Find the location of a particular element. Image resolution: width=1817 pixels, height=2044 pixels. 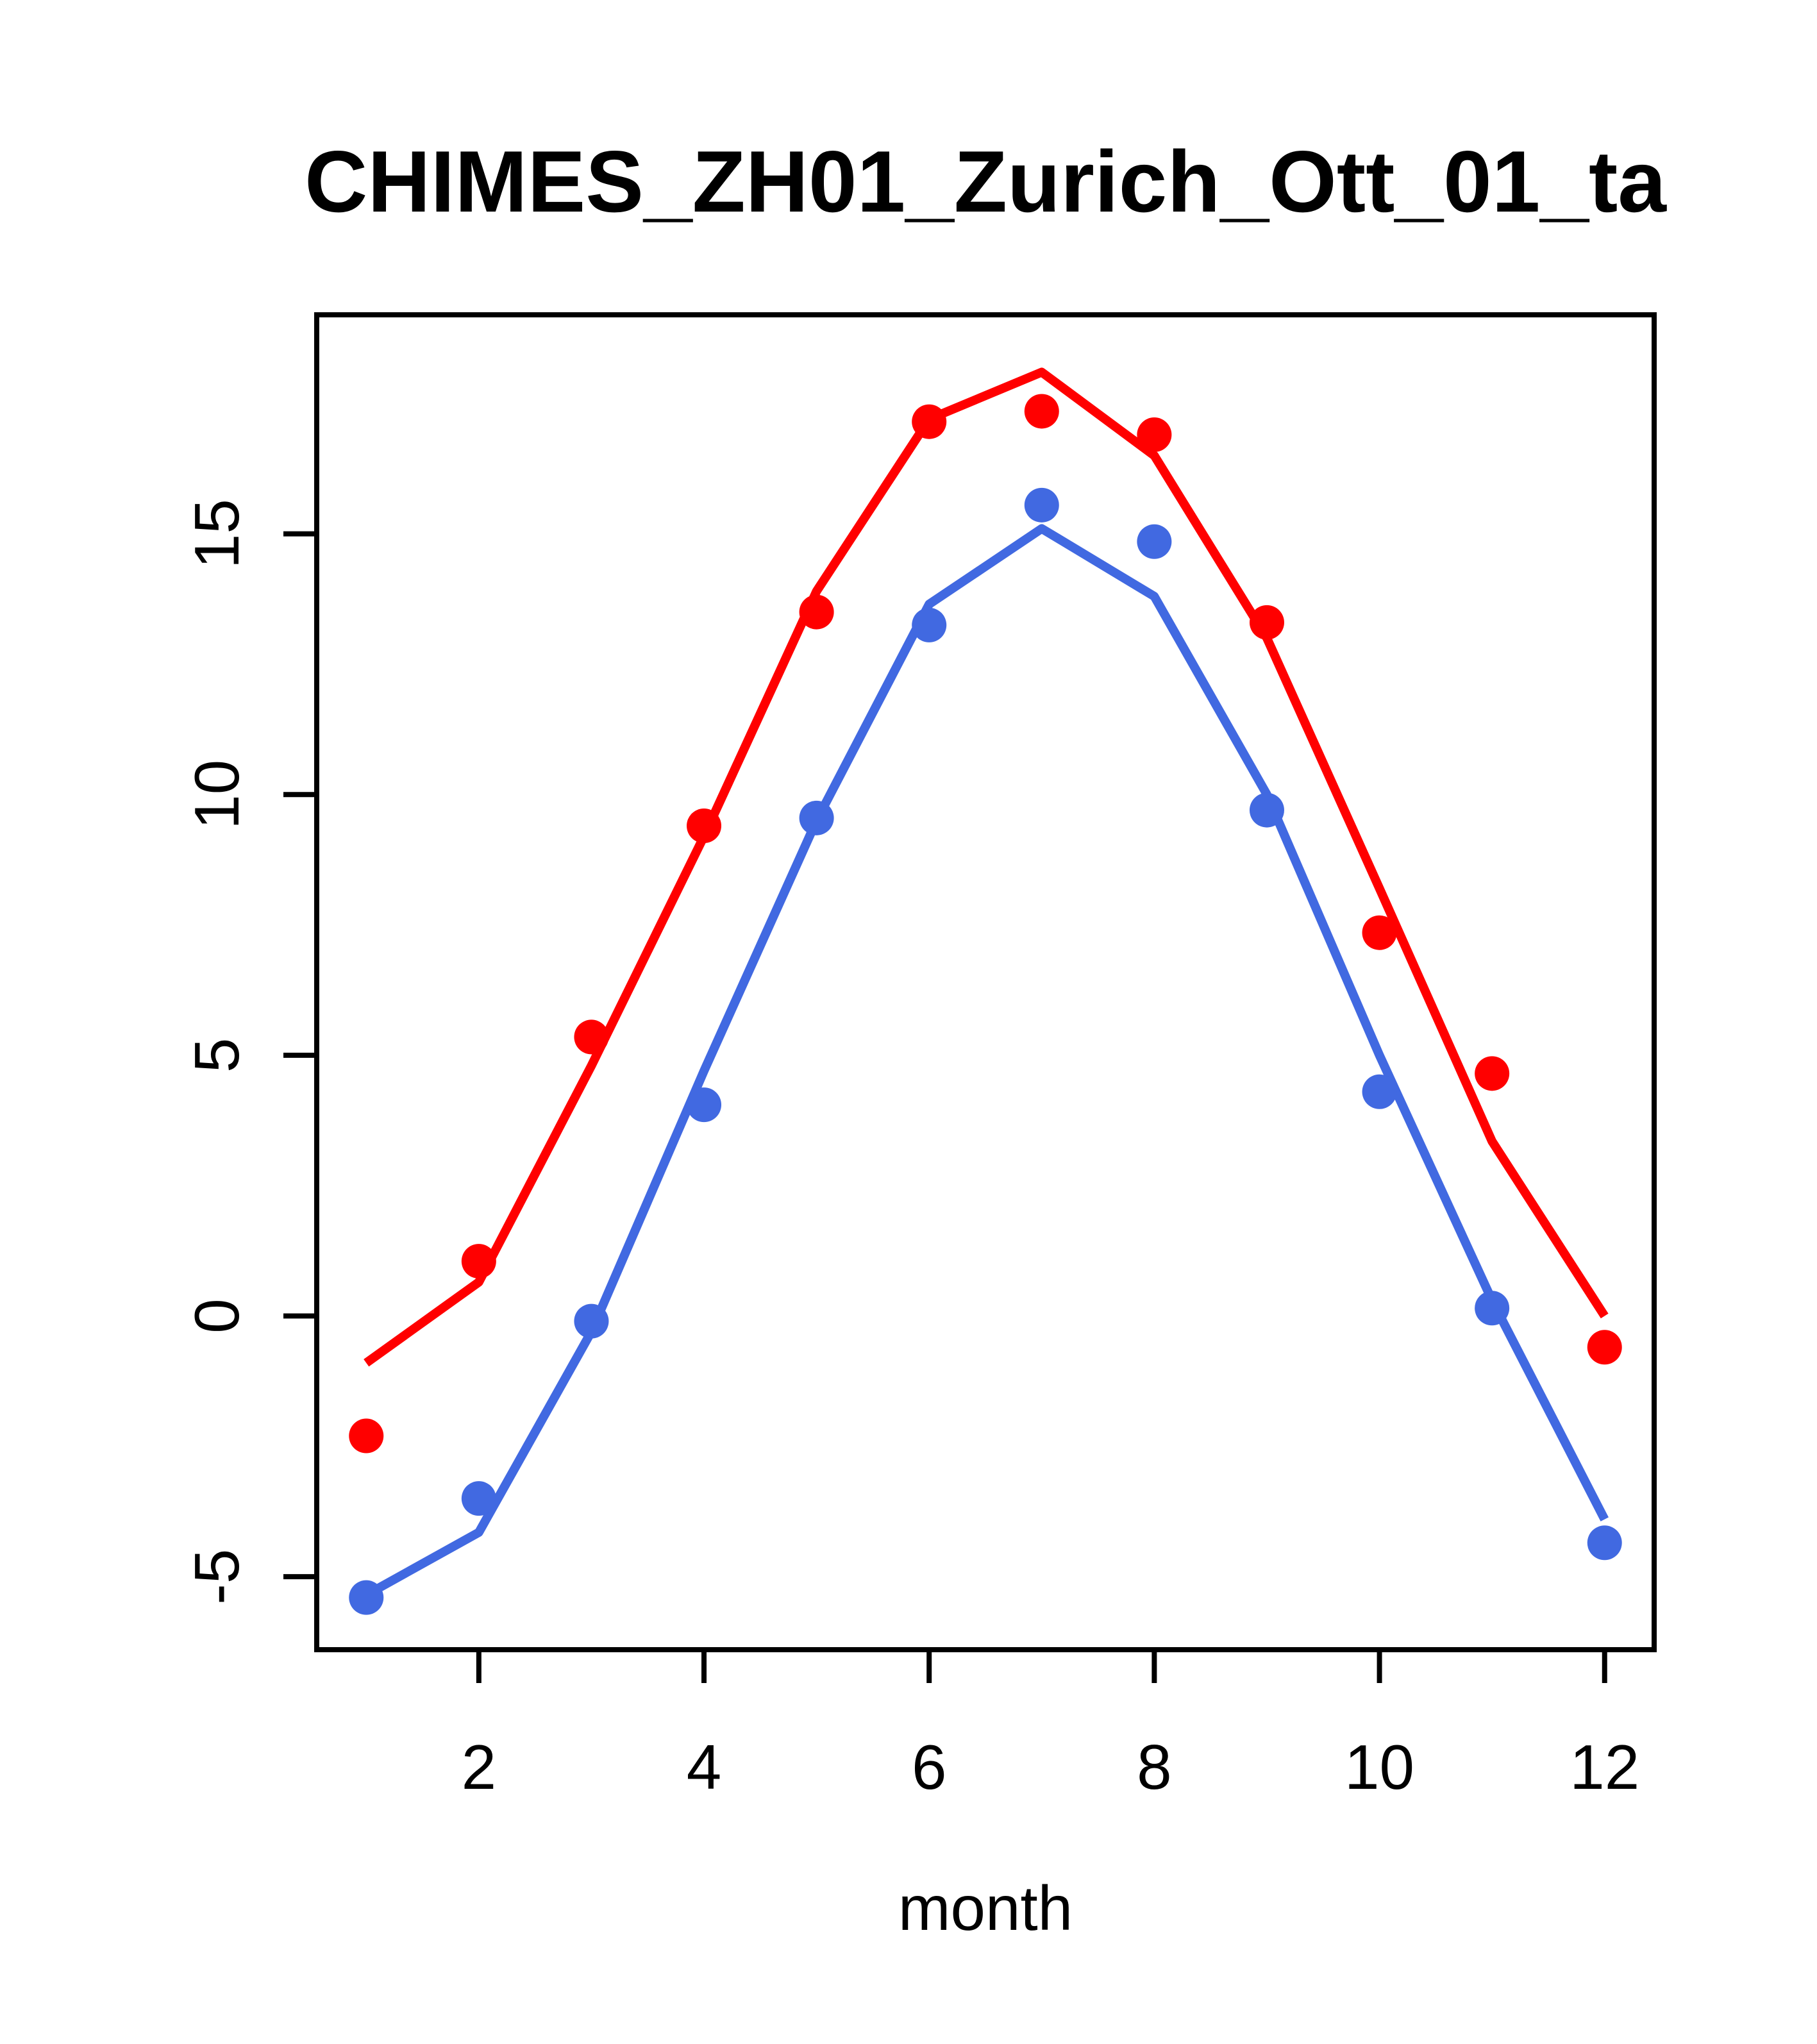

y-axis-tick-label-15: 15 is located at coordinates (216, 534).